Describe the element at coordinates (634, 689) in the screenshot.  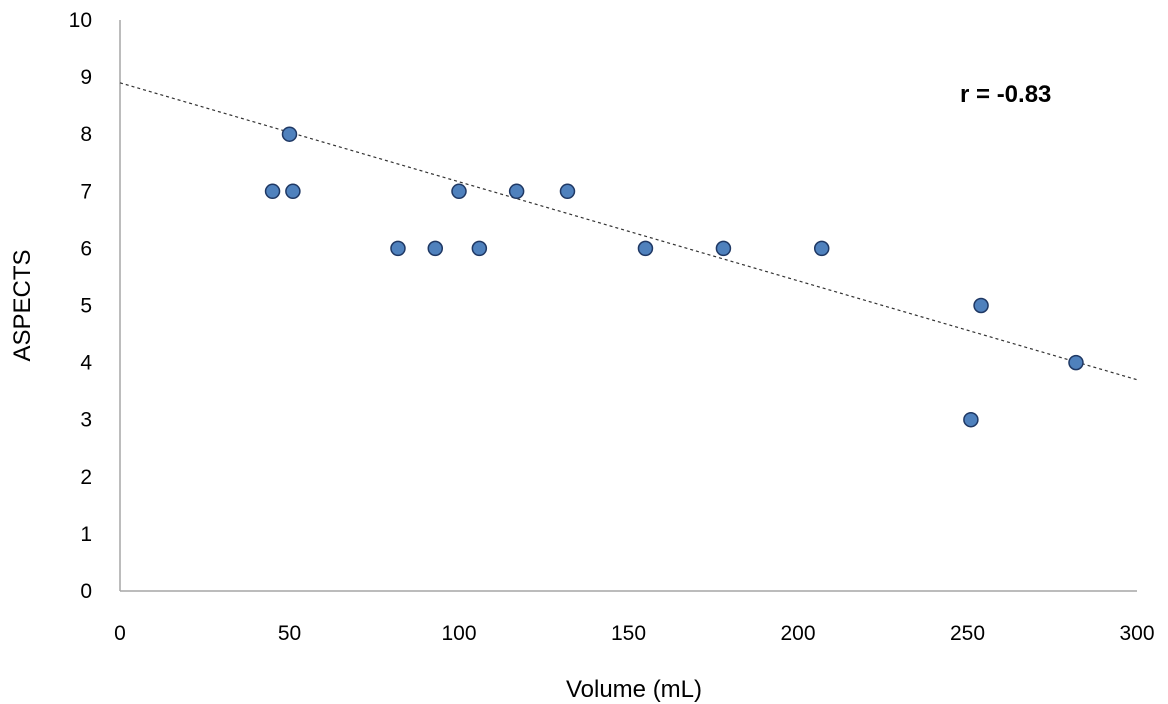
I see `x-axis-title: Volume (mL)` at that location.